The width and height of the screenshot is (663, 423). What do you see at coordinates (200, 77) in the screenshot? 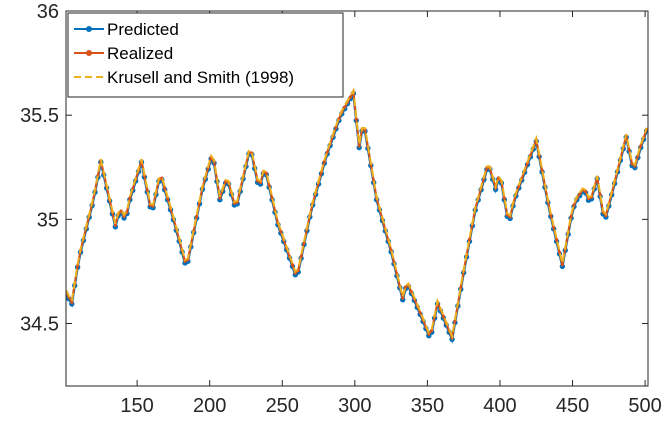
I see `legend-label-krusell-and-smith-1998: Krusell and Smith (1998)` at bounding box center [200, 77].